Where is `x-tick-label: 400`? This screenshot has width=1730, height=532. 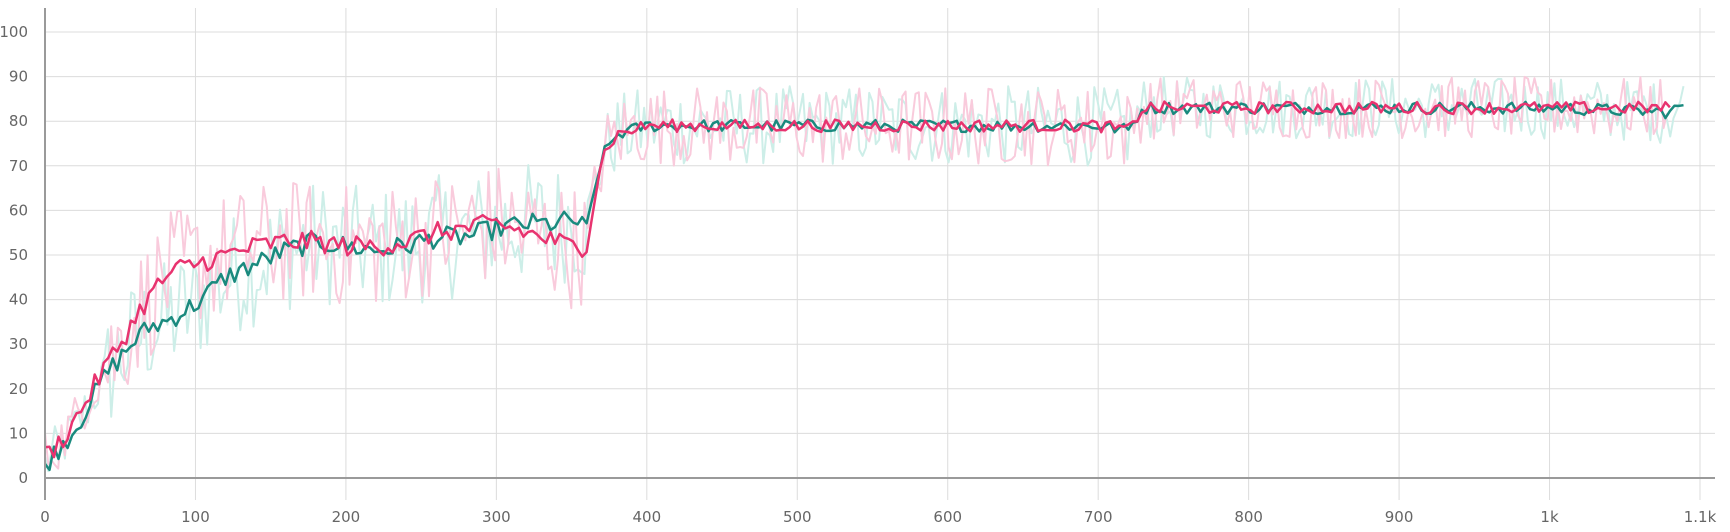
x-tick-label: 400 is located at coordinates (646, 517).